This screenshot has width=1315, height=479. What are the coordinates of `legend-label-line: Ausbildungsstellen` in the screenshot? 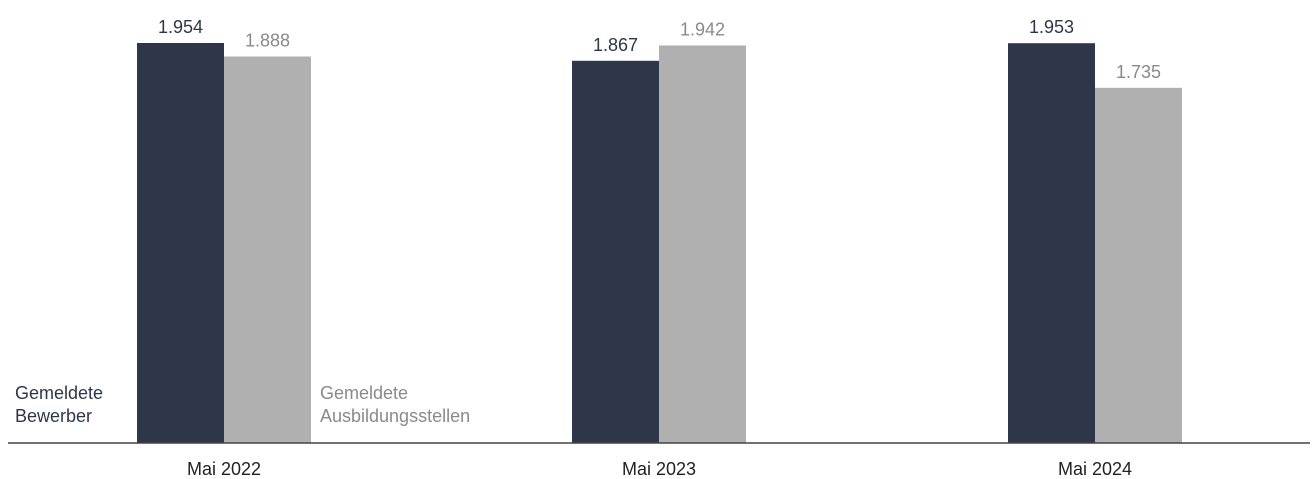 It's located at (395, 416).